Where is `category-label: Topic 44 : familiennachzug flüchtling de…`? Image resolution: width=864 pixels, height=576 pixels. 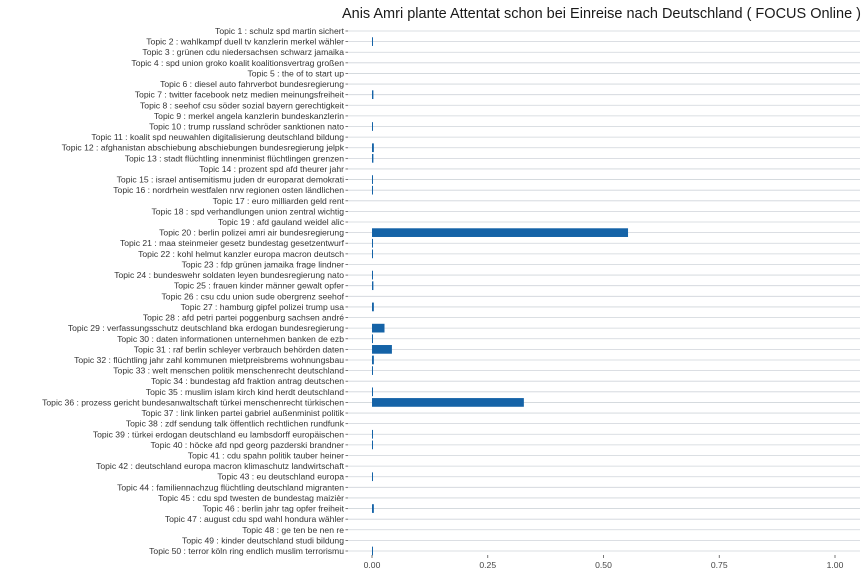
category-label: Topic 44 : familiennachzug flüchtling de… is located at coordinates (230, 487).